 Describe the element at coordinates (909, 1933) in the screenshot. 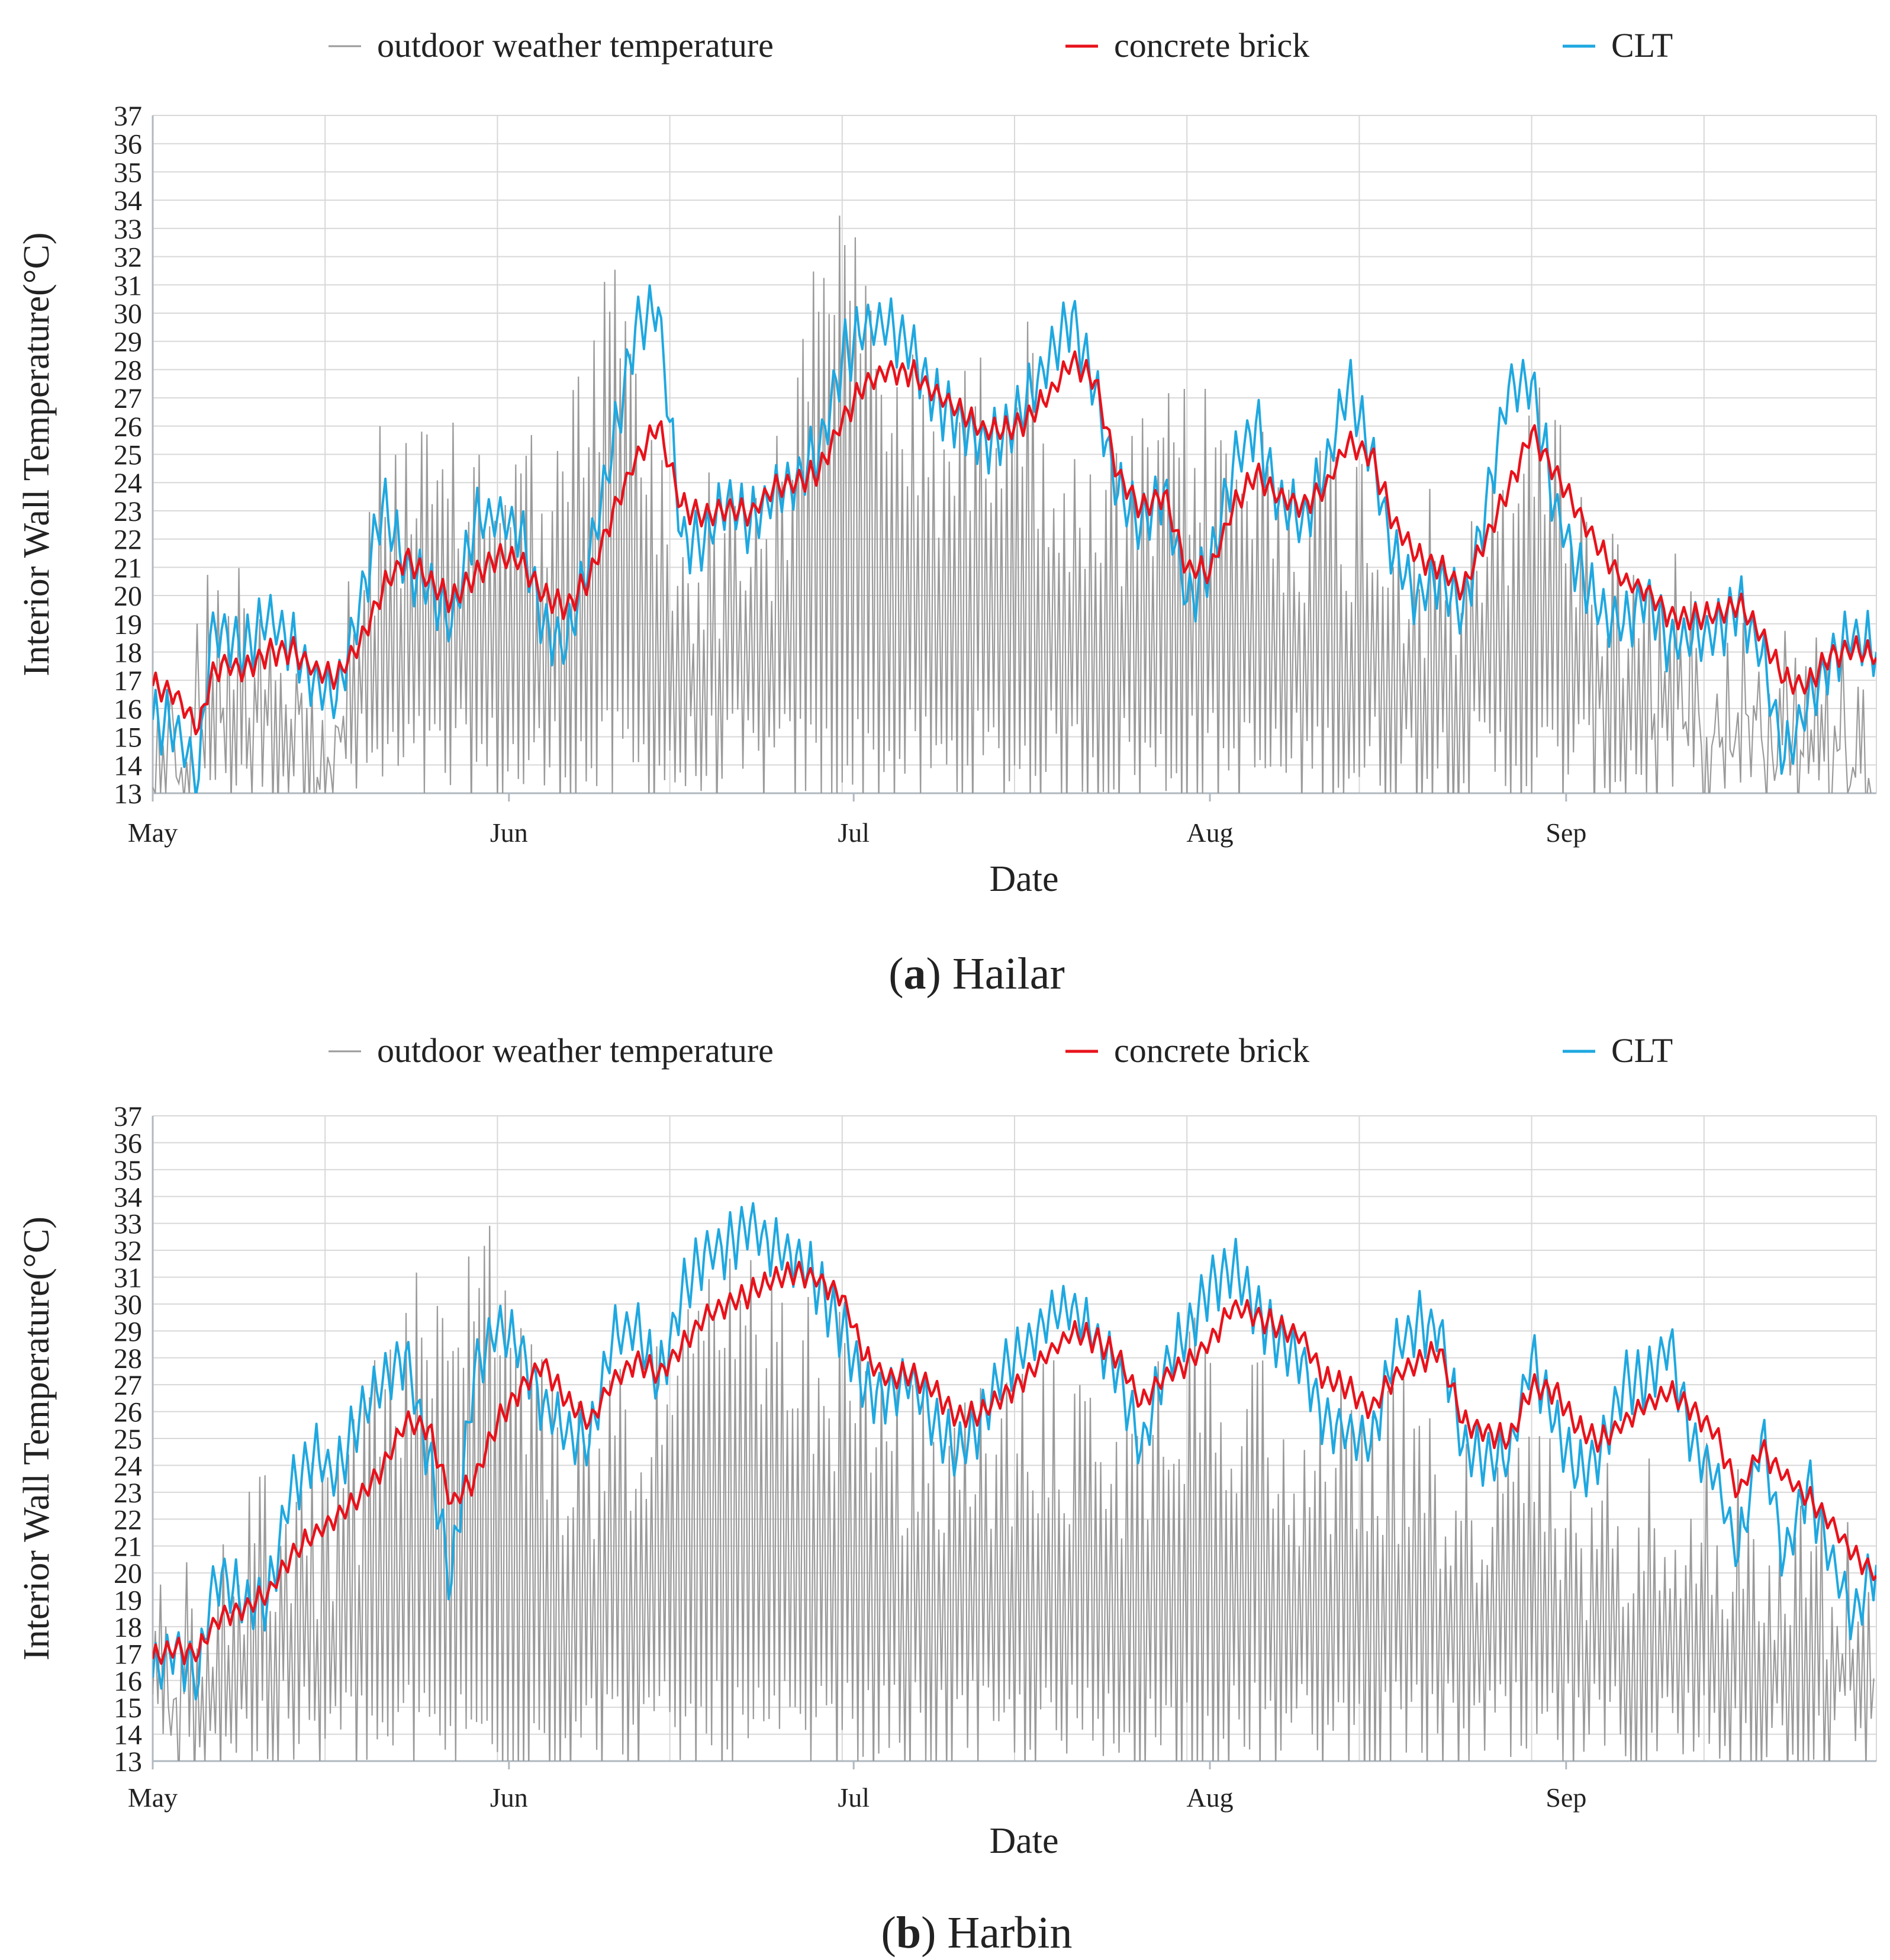

I see `caption-letter: b` at that location.